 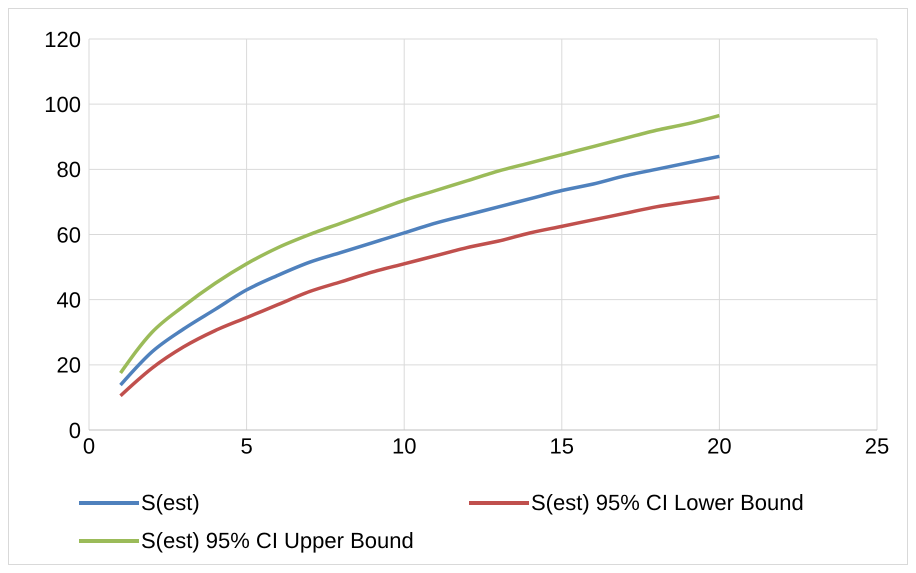 I want to click on x-tick-label: 25, so click(x=877, y=446).